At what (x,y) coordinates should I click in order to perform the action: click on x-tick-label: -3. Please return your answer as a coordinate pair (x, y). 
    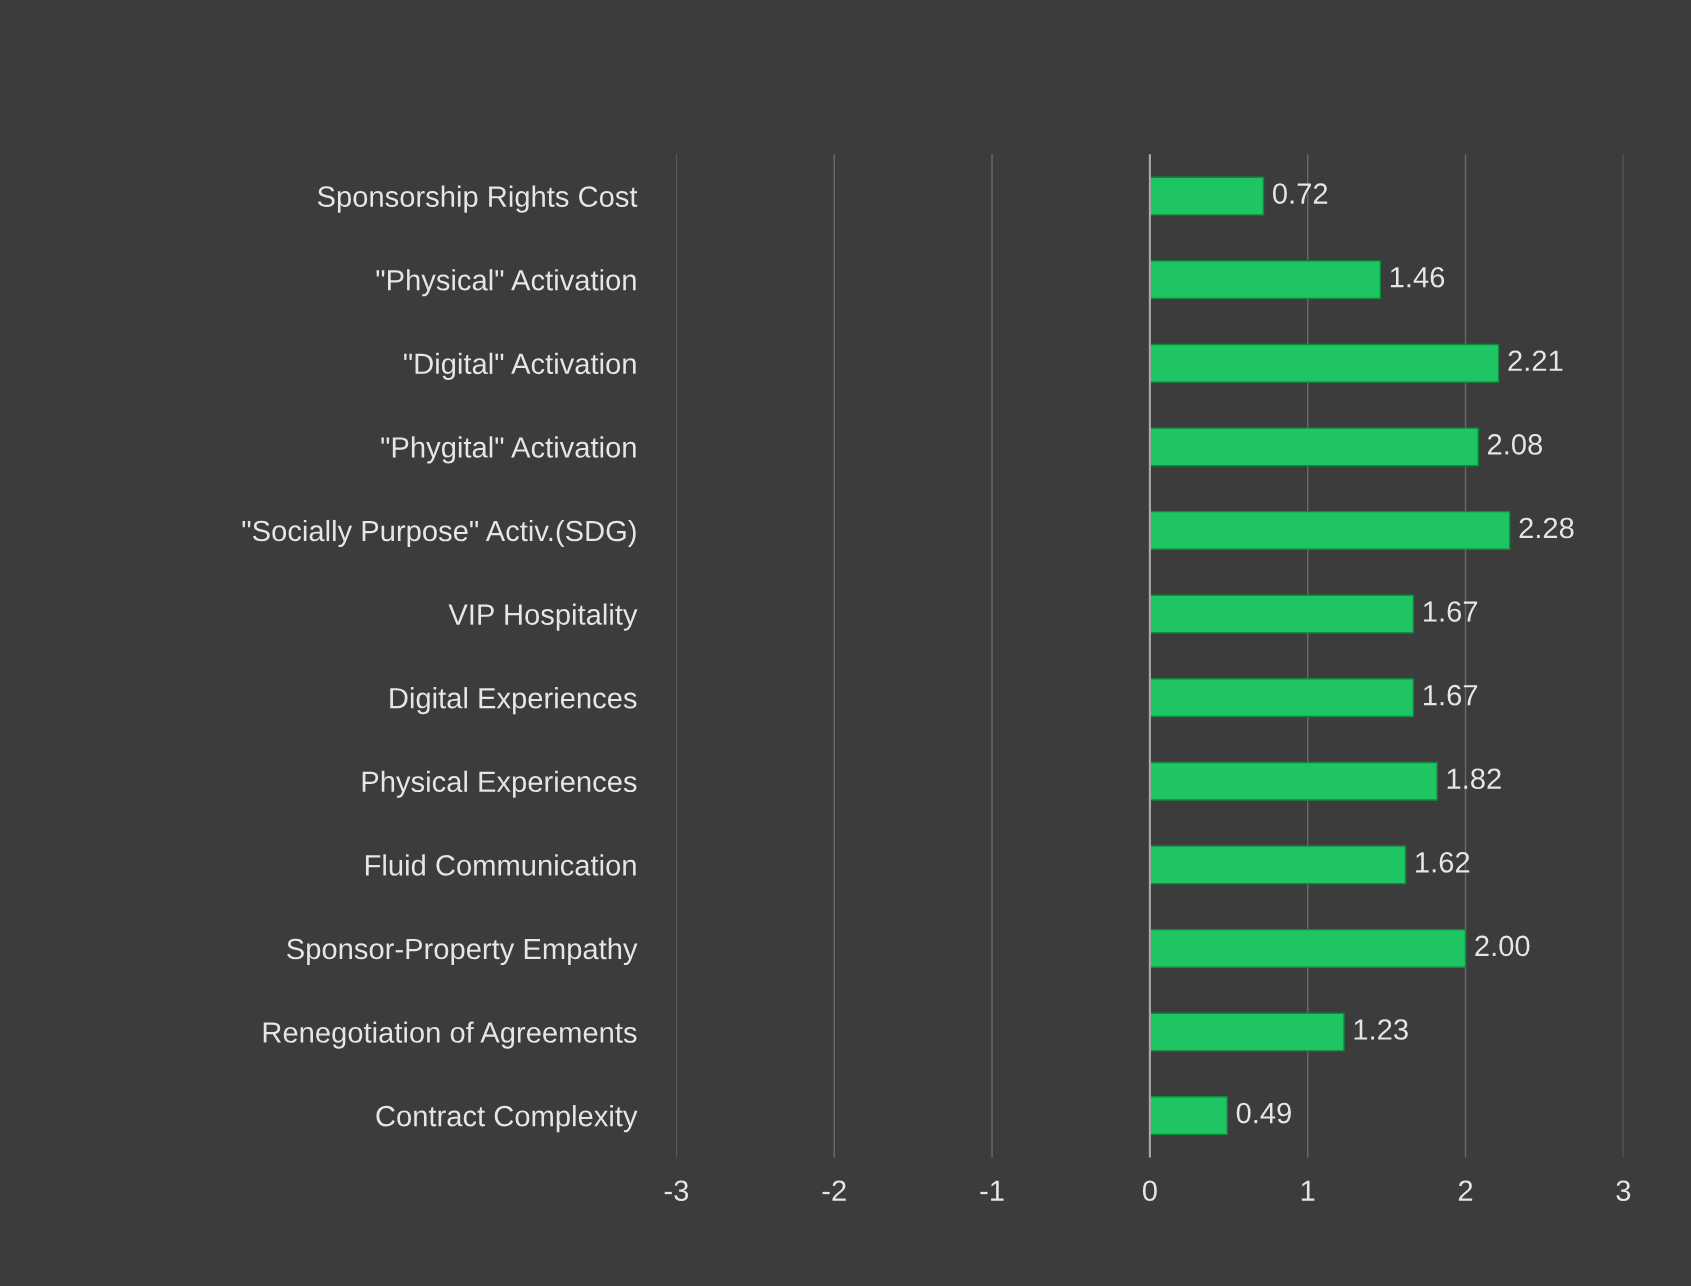
    Looking at the image, I should click on (676, 1191).